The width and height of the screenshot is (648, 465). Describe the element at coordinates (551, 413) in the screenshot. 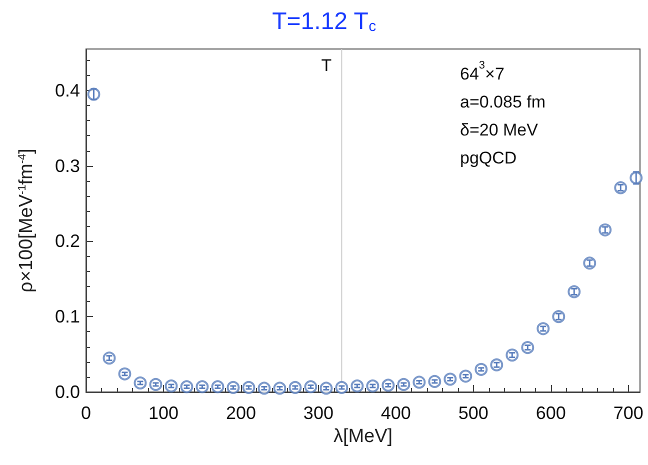

I see `x-tick-label: 600` at that location.